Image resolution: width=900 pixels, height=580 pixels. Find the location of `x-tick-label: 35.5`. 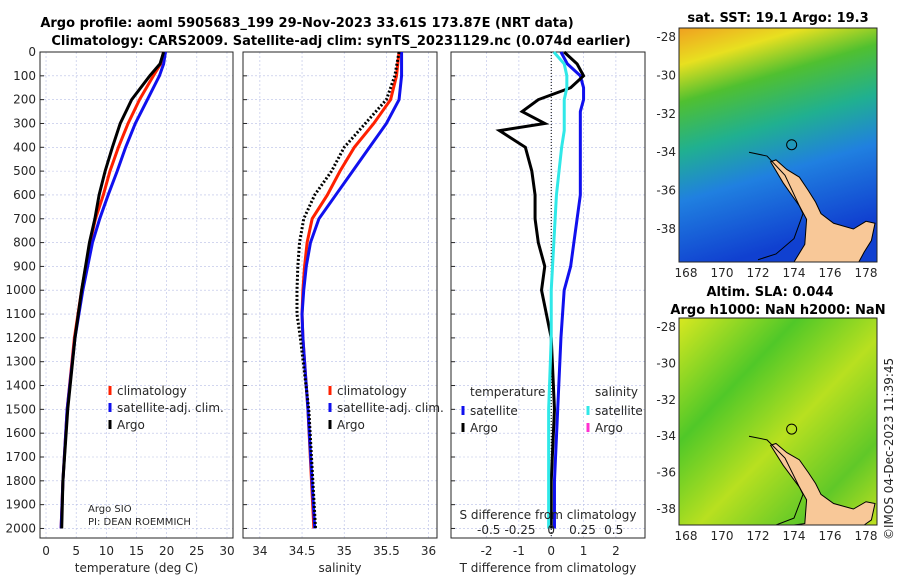

x-tick-label: 35.5 is located at coordinates (386, 551).